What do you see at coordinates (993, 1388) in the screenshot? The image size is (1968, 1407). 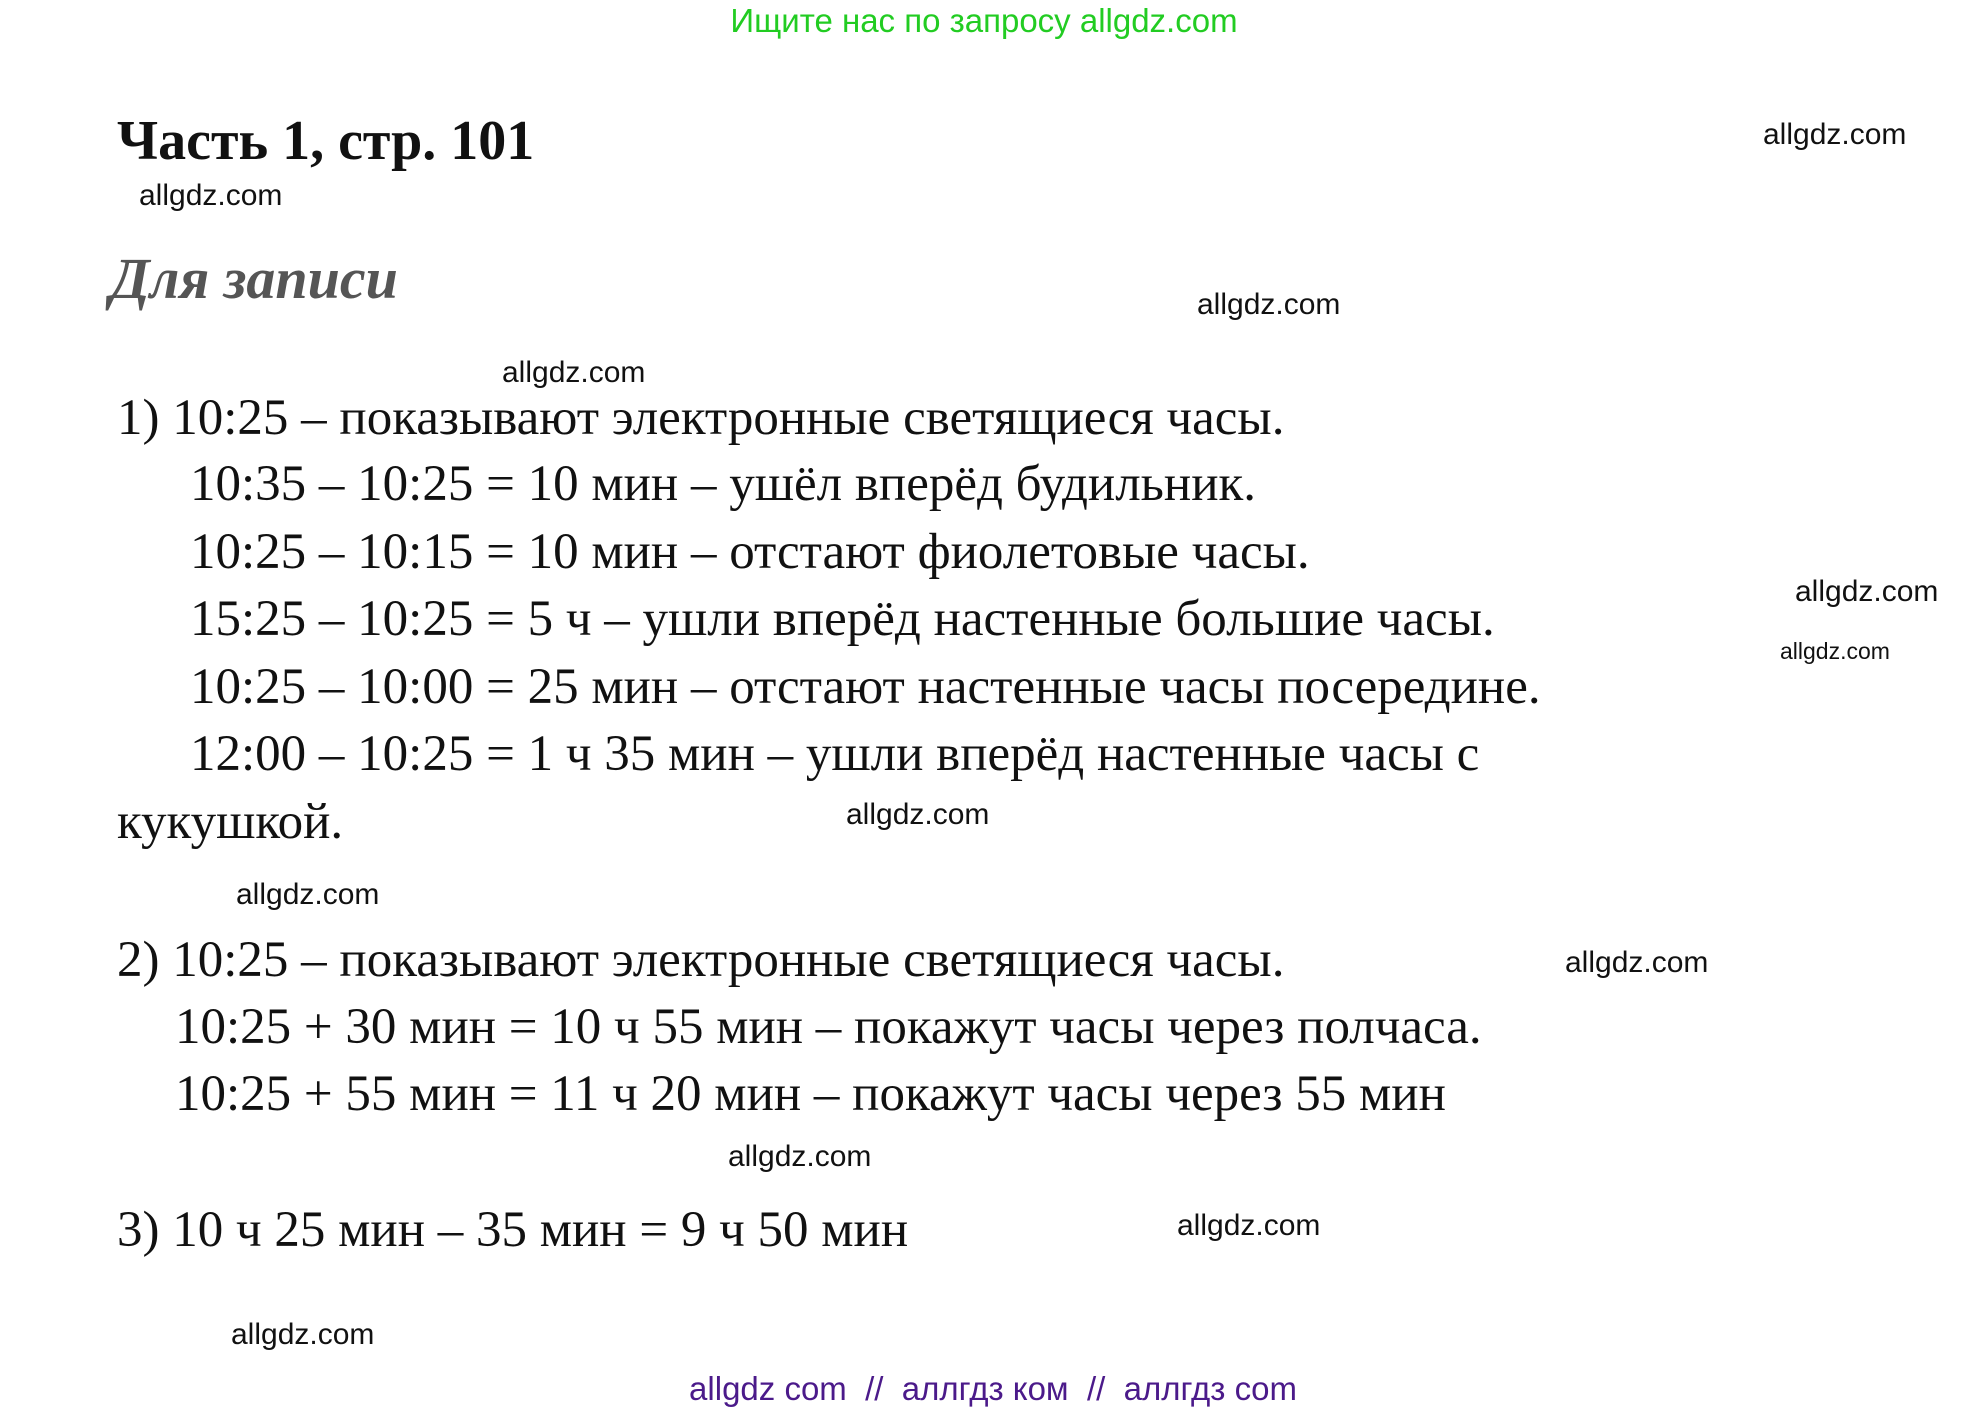 I see `footer-watermark: allgdz com // аллгдз ком // аллгдз com` at bounding box center [993, 1388].